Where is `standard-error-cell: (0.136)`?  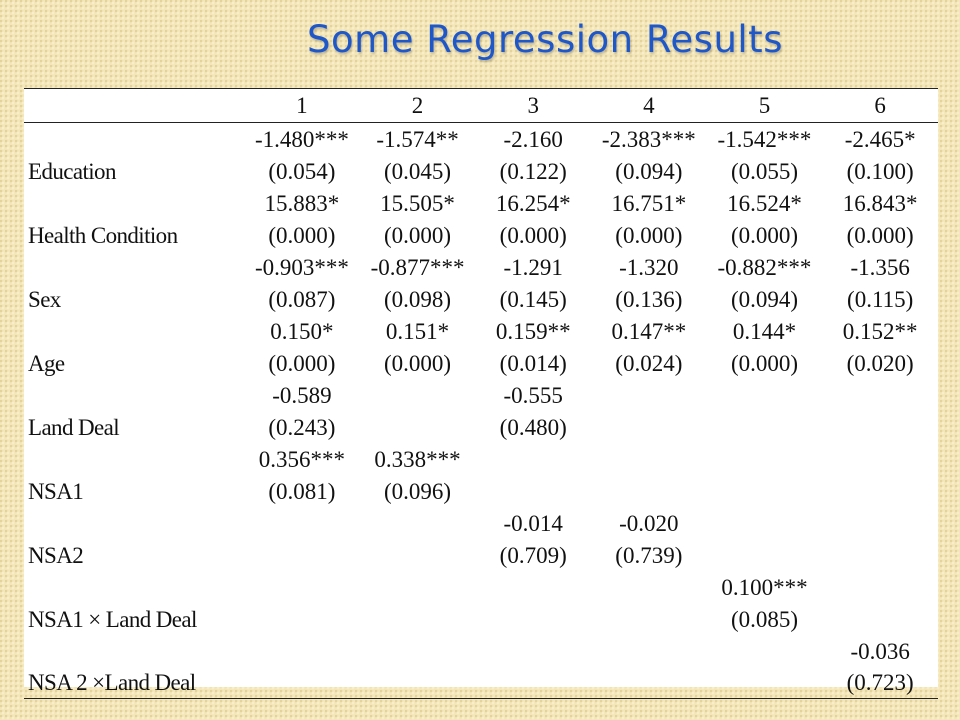 standard-error-cell: (0.136) is located at coordinates (649, 299).